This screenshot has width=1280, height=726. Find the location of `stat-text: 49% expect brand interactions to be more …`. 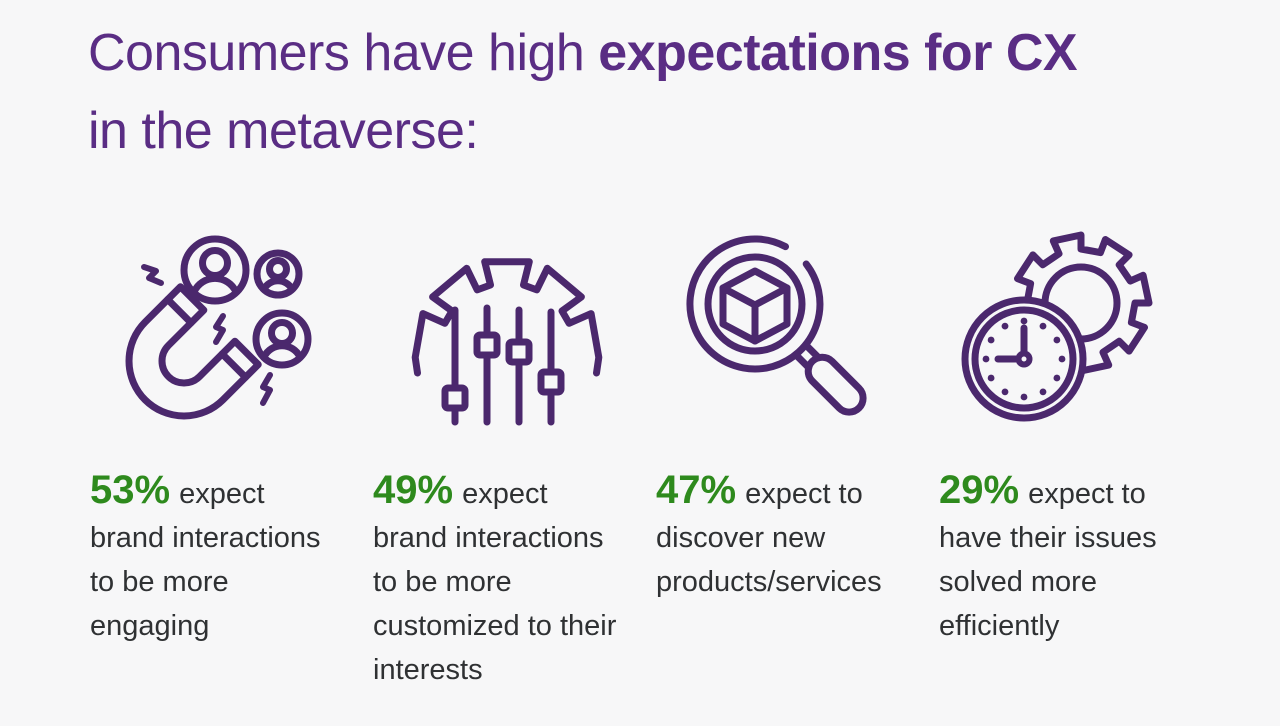

stat-text: 49% expect brand interactions to be more … is located at coordinates (499, 580).